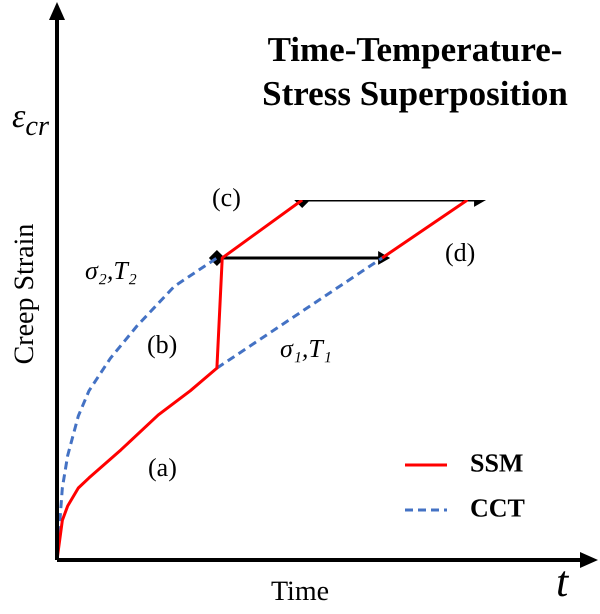 This screenshot has height=614, width=600. What do you see at coordinates (415, 72) in the screenshot?
I see `chart-title: Time-Temperature-Stress Superposition` at bounding box center [415, 72].